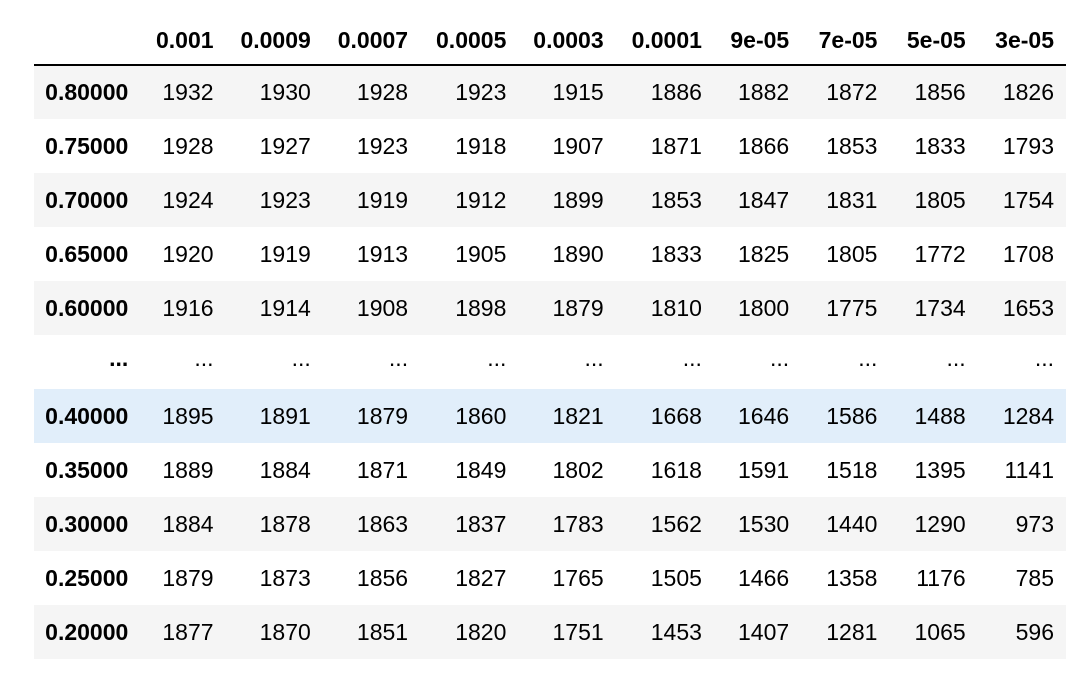 The image size is (1090, 679). What do you see at coordinates (87, 469) in the screenshot?
I see `row-index-label: 0.35000` at bounding box center [87, 469].